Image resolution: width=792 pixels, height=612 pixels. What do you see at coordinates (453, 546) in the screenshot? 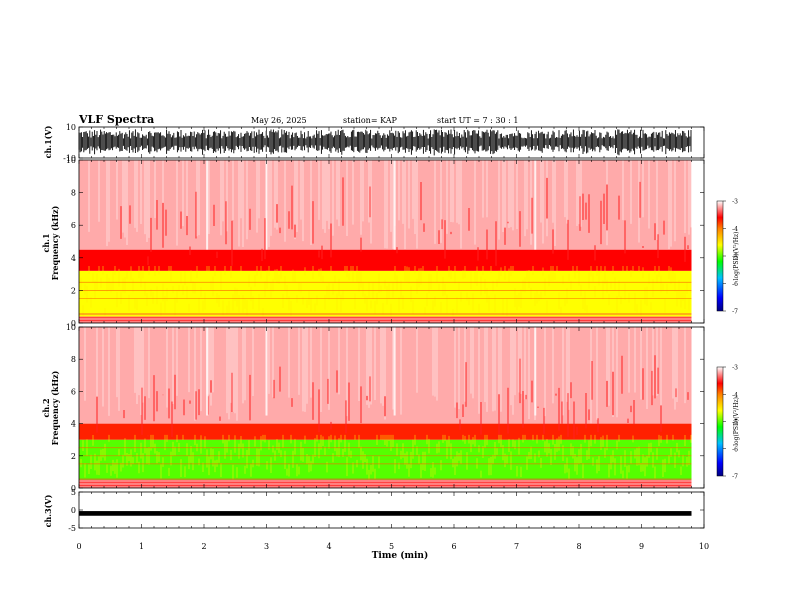
I see `x-tick-label: 6` at bounding box center [453, 546].